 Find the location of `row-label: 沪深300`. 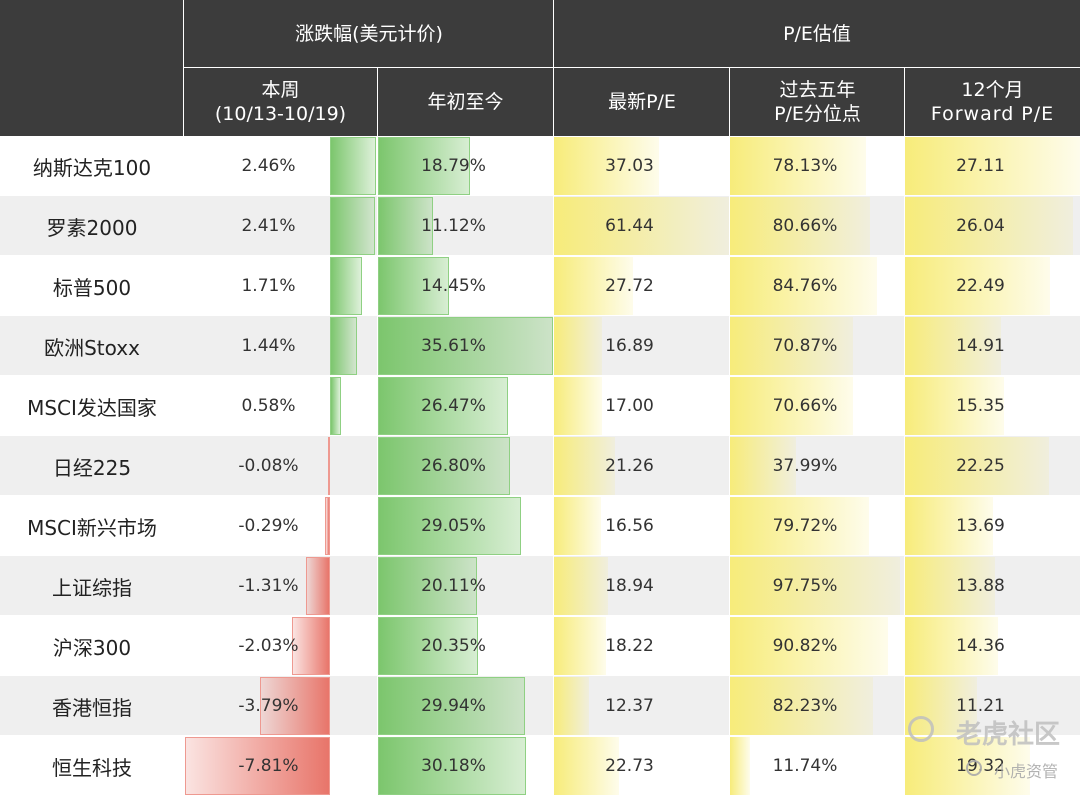

row-label: 沪深300 is located at coordinates (92, 647).